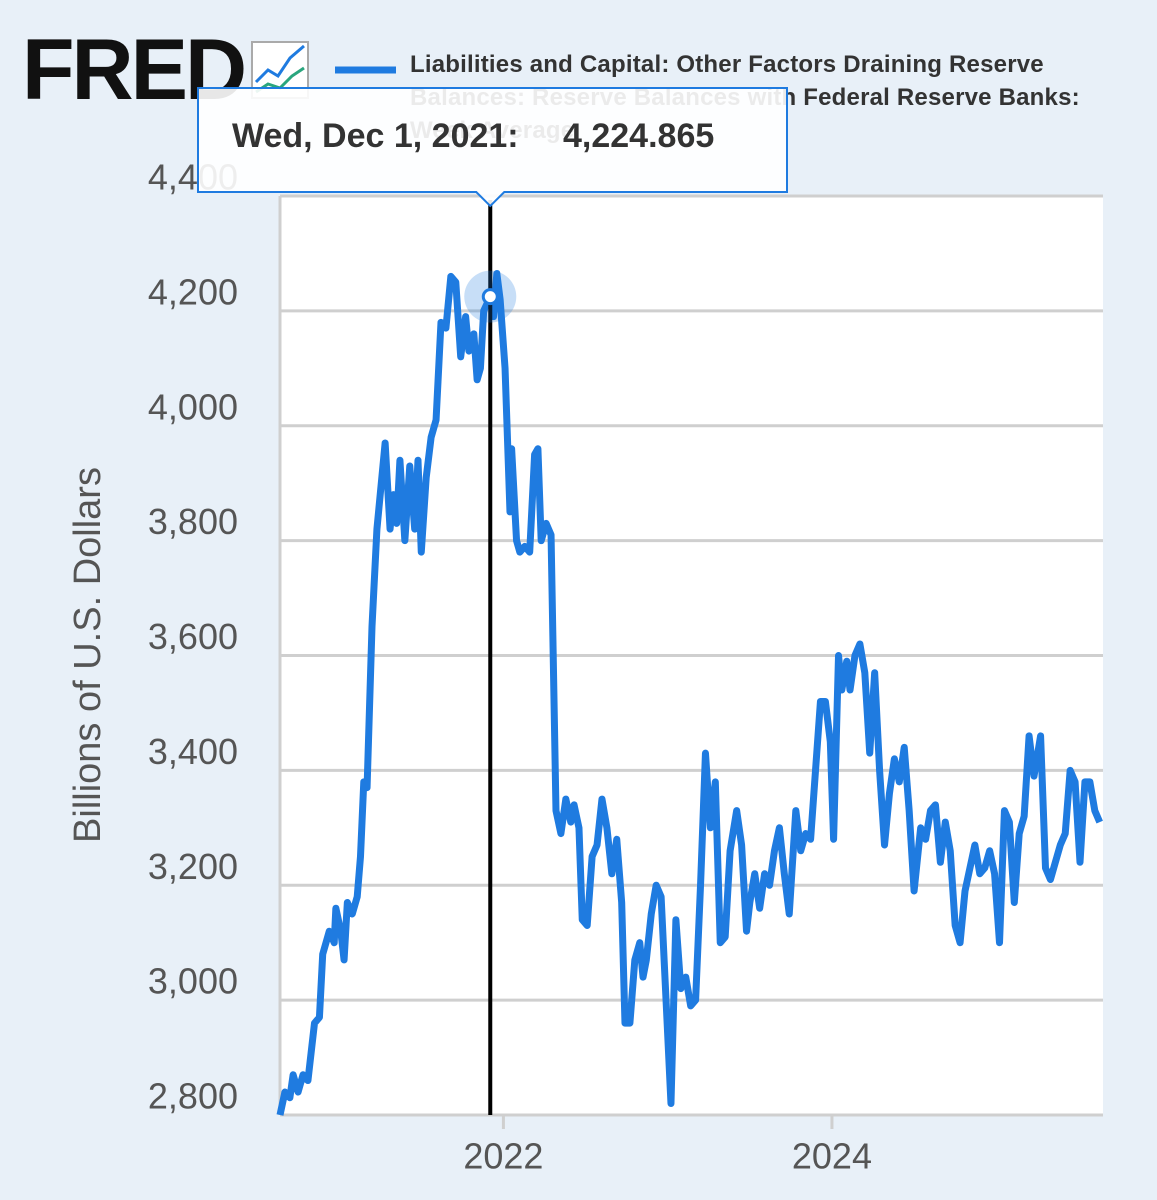 This screenshot has height=1200, width=1157. I want to click on y-tick-label: 3,600, so click(193, 636).